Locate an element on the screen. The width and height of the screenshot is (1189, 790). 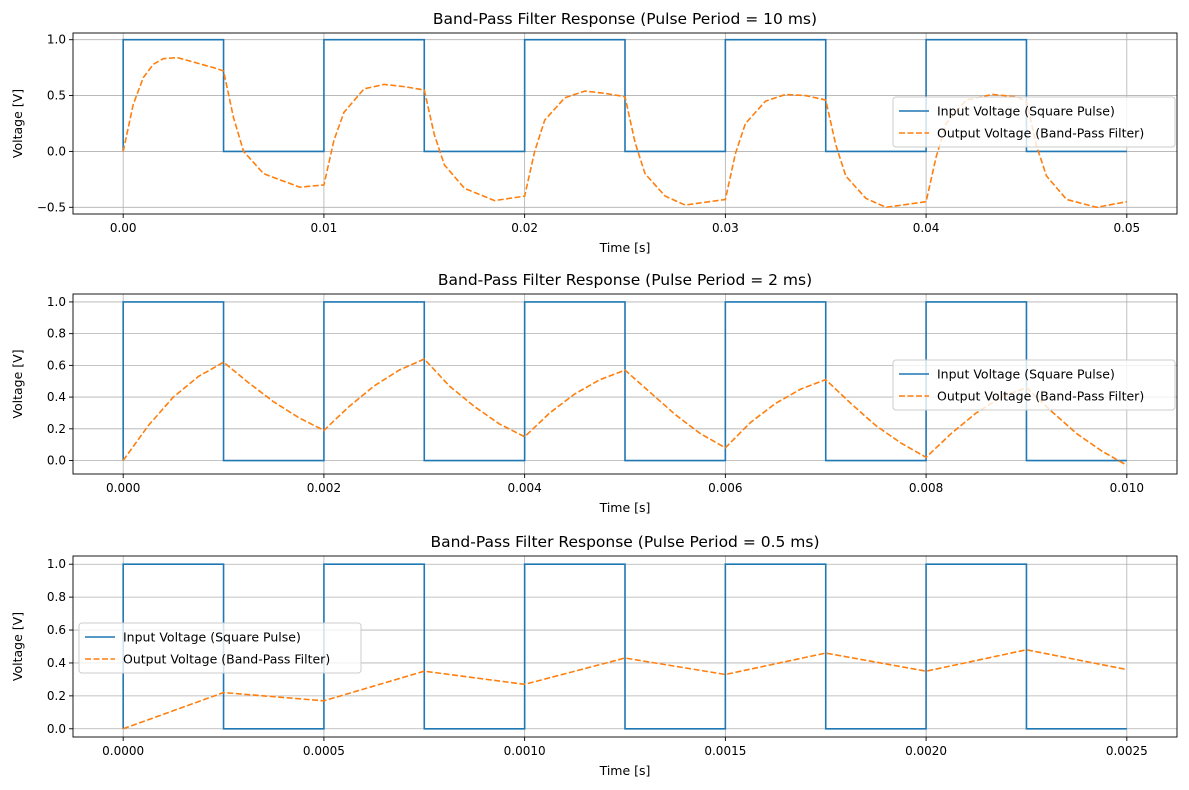
x-tick-label: 0.04 is located at coordinates (926, 228).